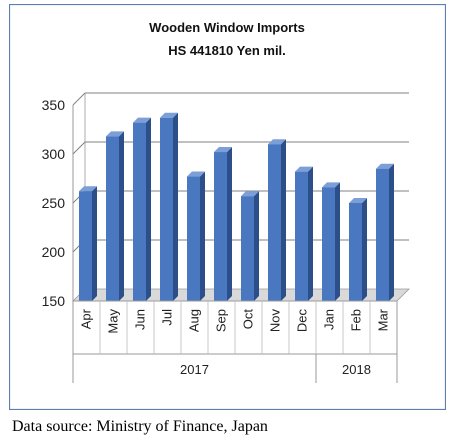 Image resolution: width=455 pixels, height=448 pixels. I want to click on y-tick-label: 300, so click(54, 154).